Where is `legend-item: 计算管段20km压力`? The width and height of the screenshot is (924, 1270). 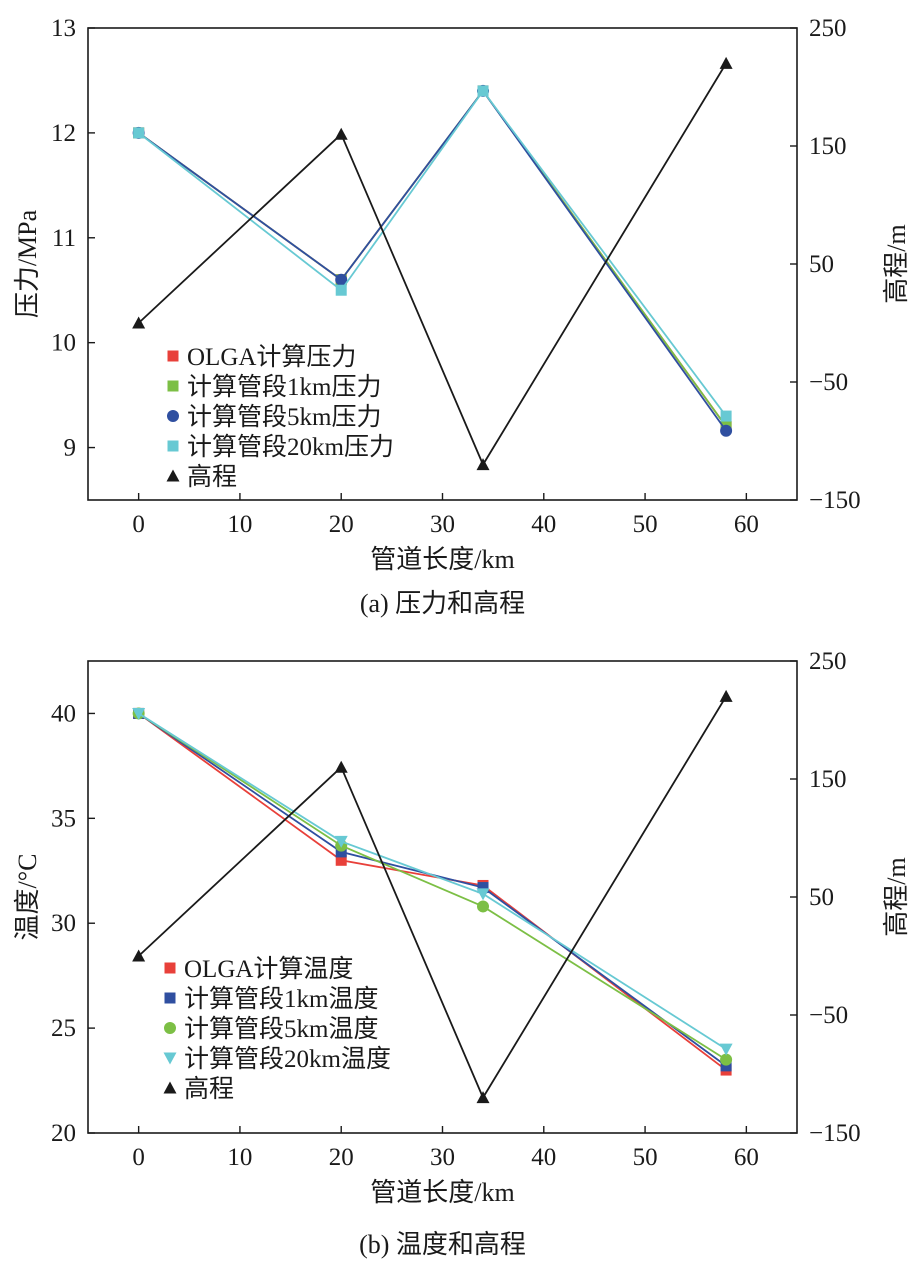
legend-item: 计算管段20km压力 is located at coordinates (280, 447).